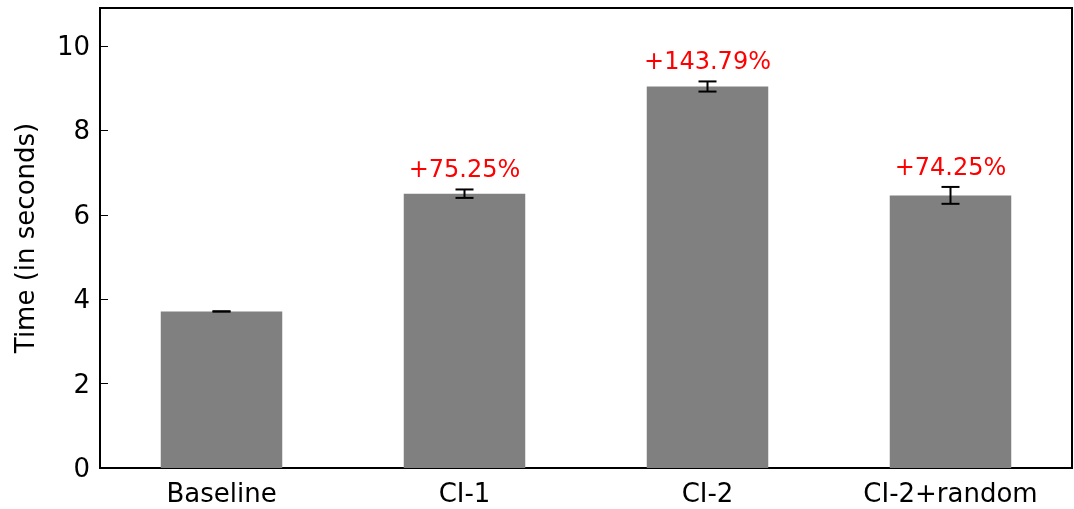 The image size is (1074, 509). Describe the element at coordinates (81, 299) in the screenshot. I see `y-tick-label: 4` at that location.